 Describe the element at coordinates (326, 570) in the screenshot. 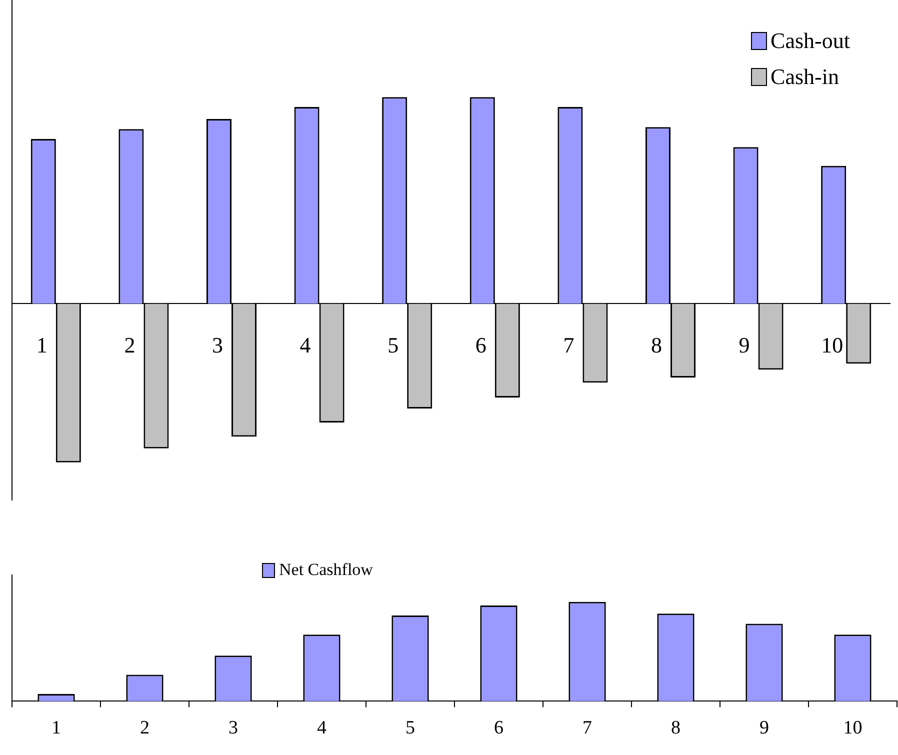

I see `legend-label: Net Cashflow` at that location.